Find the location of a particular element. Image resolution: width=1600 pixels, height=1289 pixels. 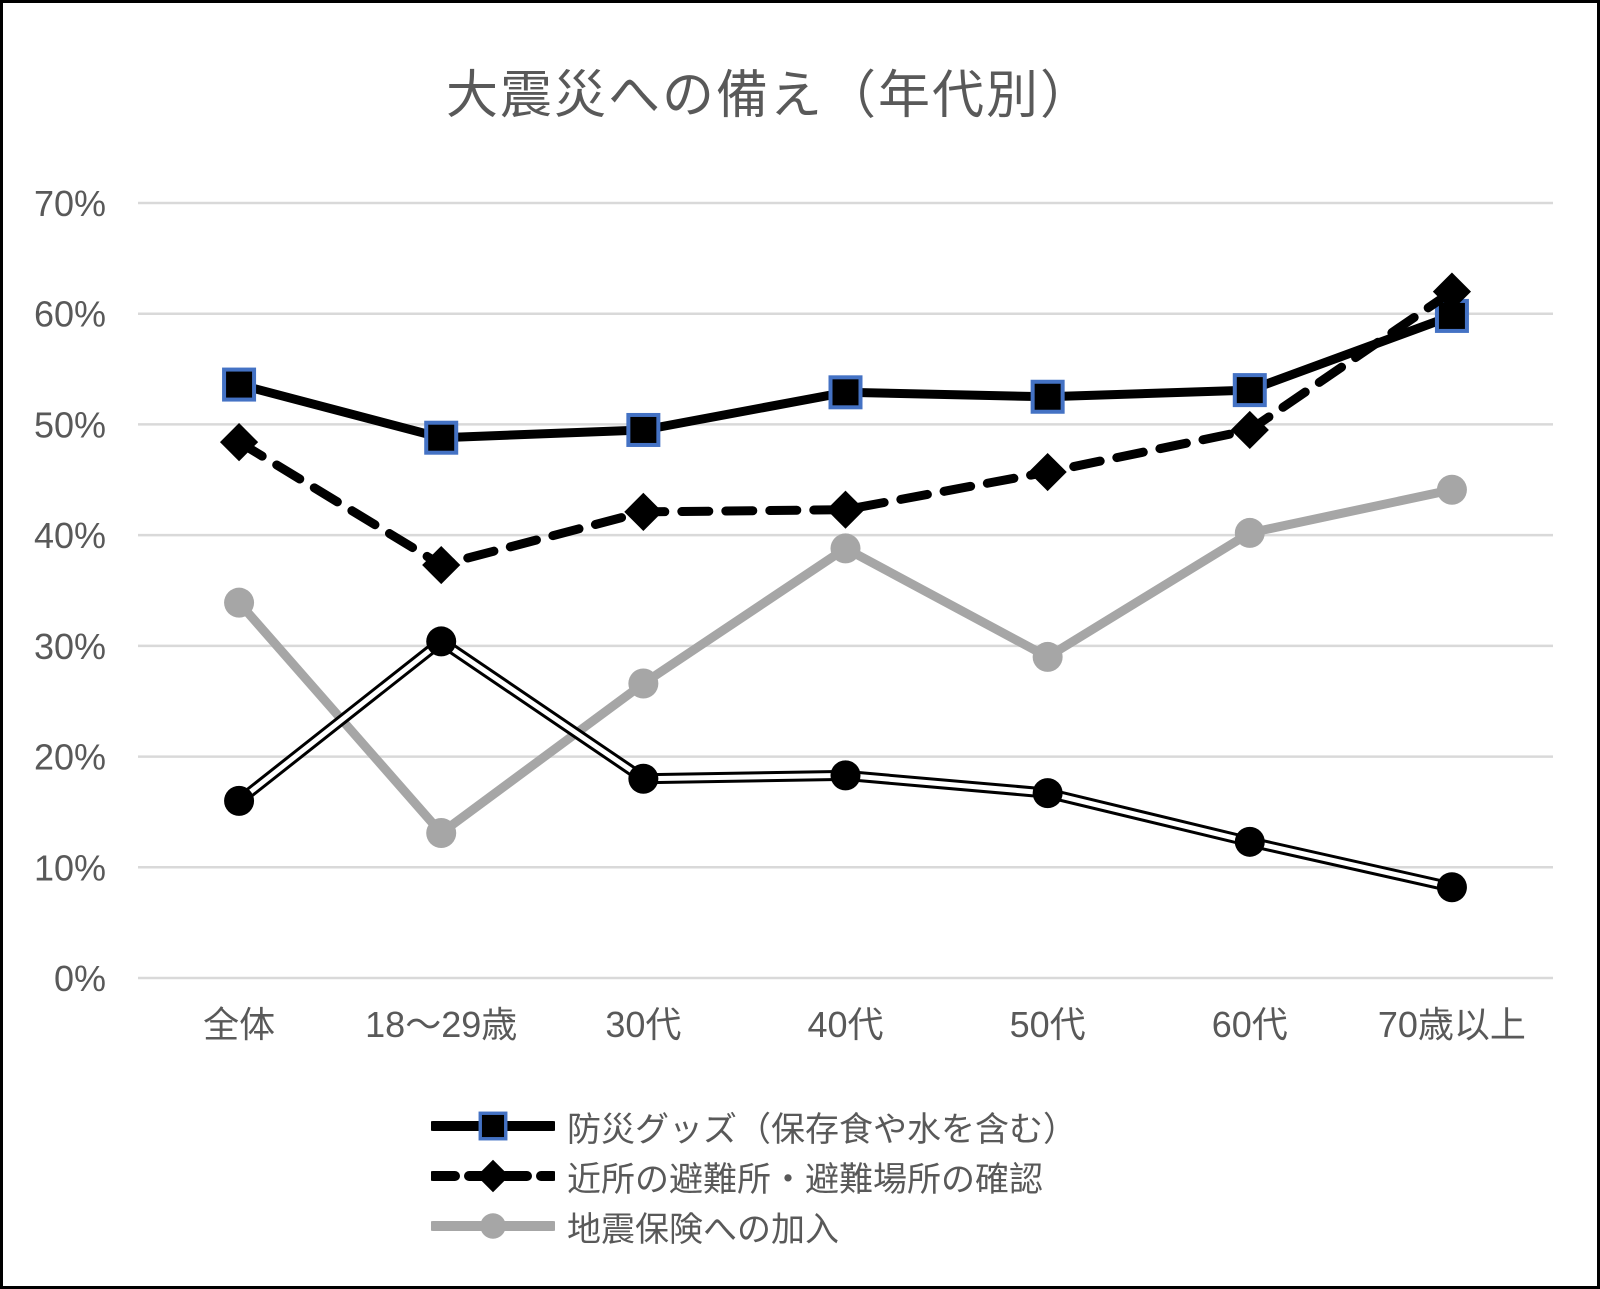

y-axis-tick-label: 40% is located at coordinates (70, 535).